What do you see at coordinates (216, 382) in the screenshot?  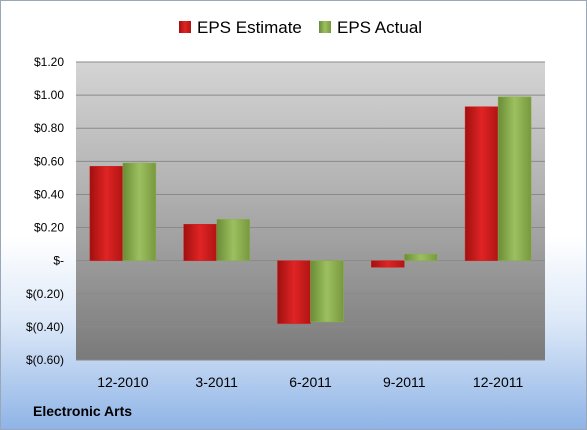 I see `x-category-label: 3-2011` at bounding box center [216, 382].